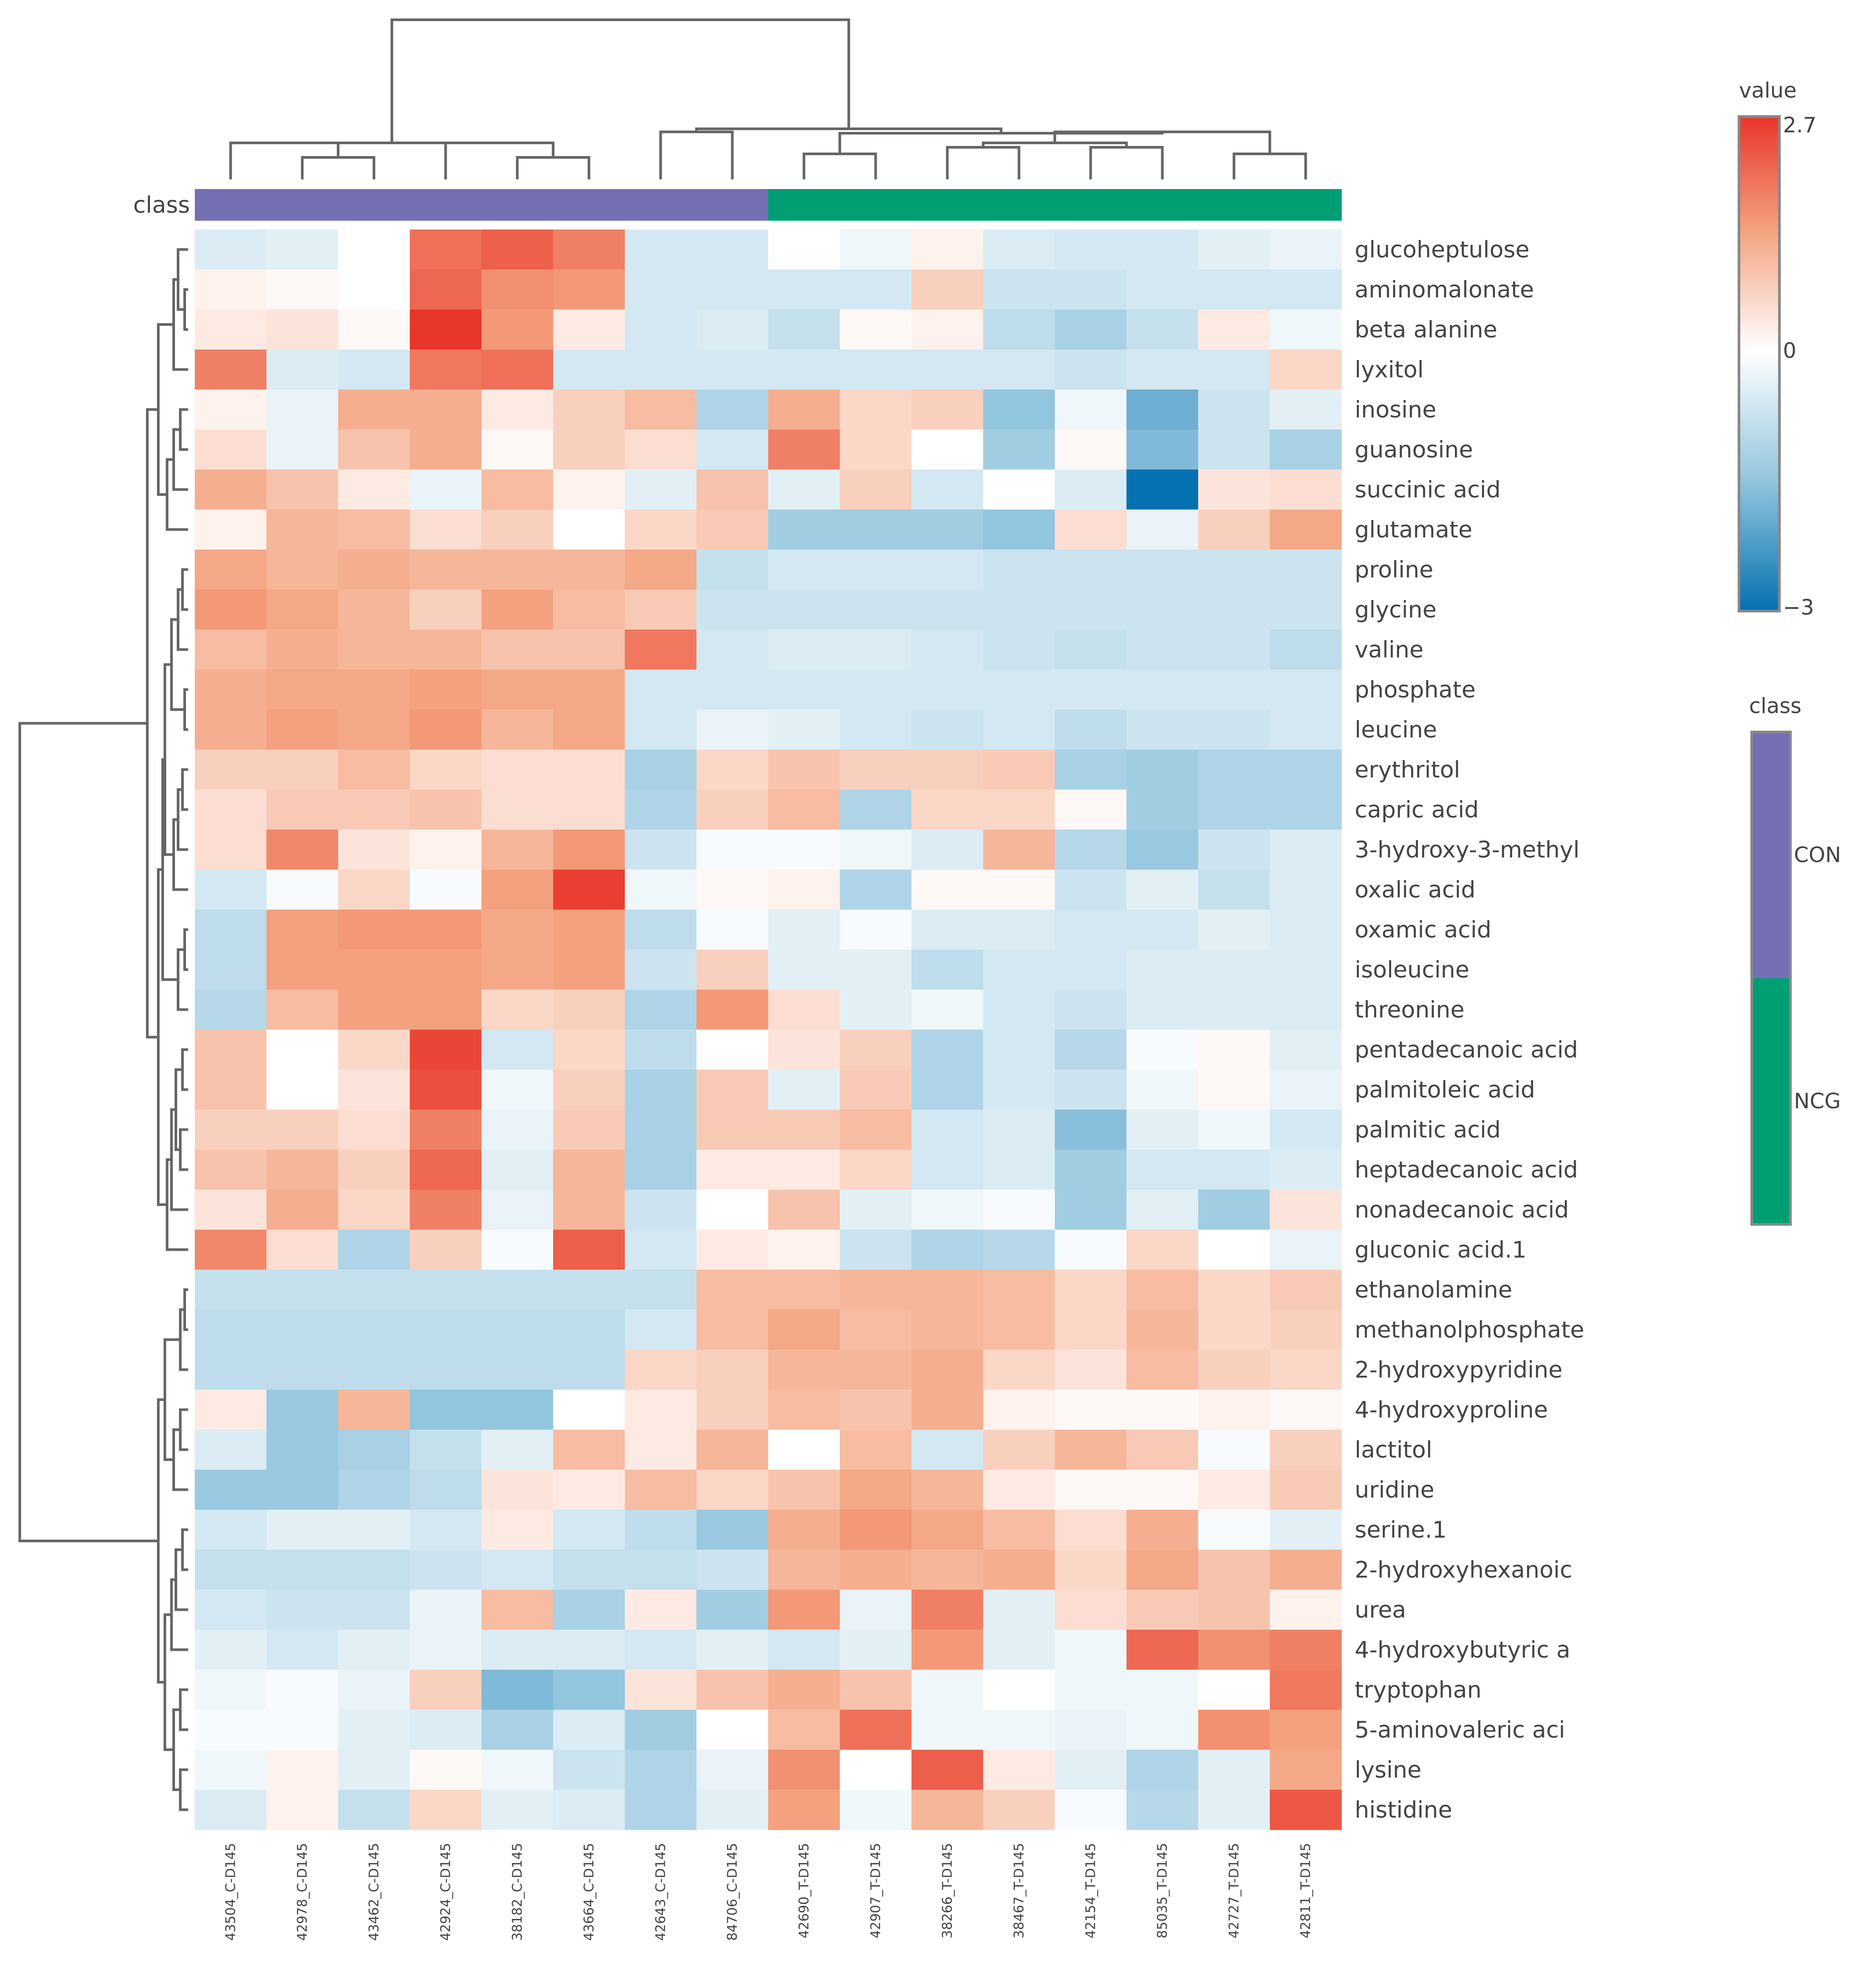 The height and width of the screenshot is (1988, 1859). I want to click on class-bar-segment, so click(661, 205).